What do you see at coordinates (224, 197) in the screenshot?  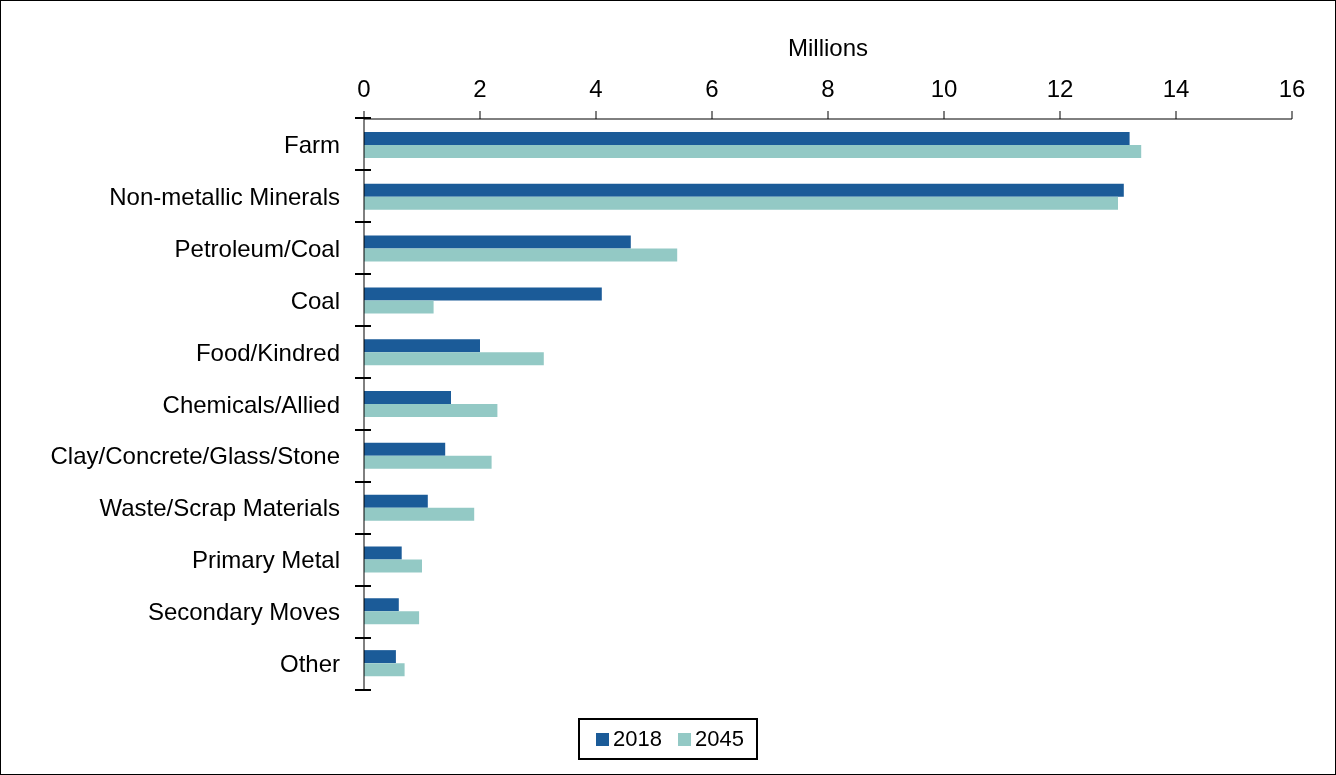 I see `y-tick-label: Non-metallic Minerals` at bounding box center [224, 197].